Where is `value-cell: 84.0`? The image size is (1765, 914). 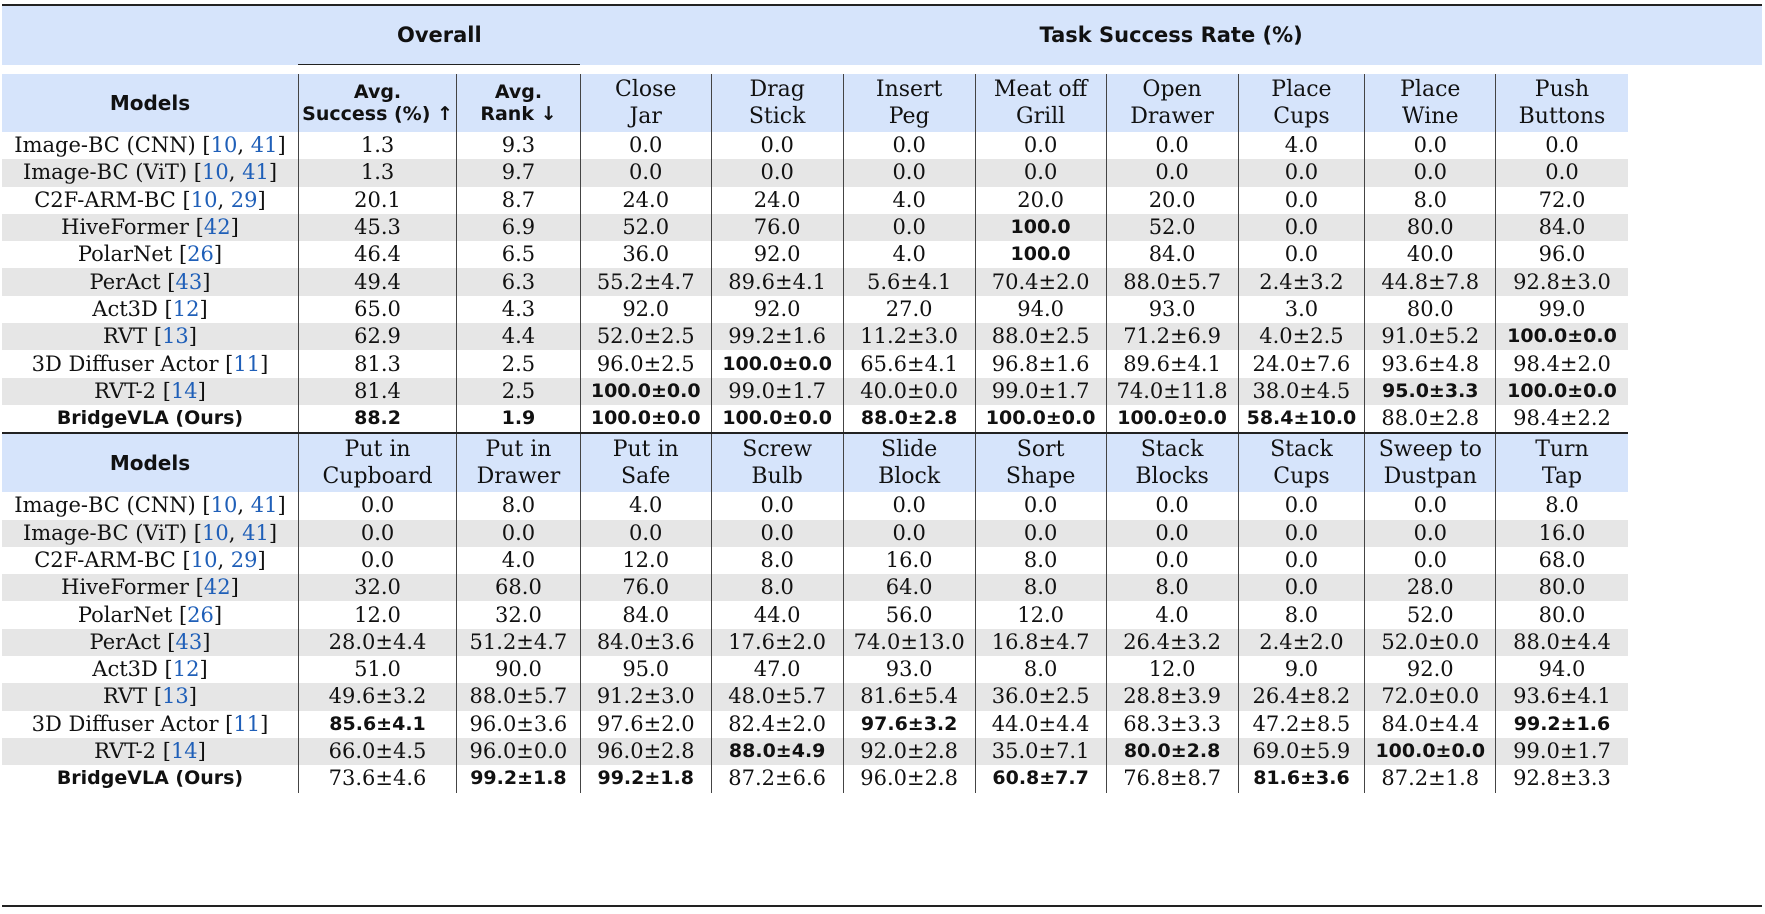
value-cell: 84.0 is located at coordinates (645, 615).